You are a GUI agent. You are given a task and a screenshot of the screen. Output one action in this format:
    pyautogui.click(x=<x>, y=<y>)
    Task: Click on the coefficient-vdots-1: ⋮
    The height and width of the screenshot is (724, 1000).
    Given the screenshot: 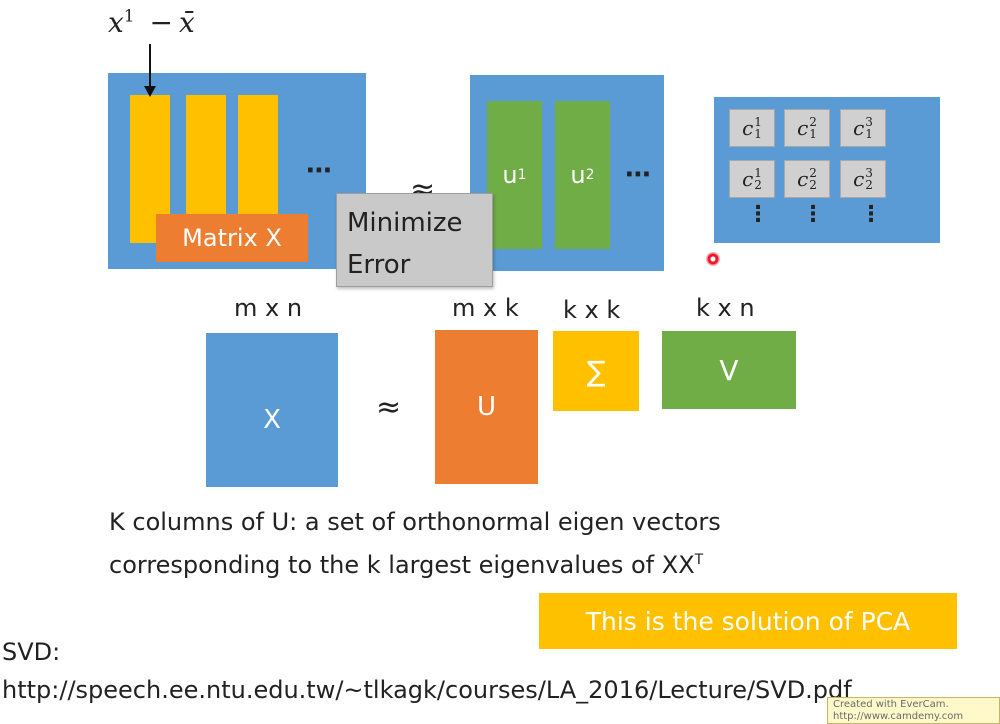 What is the action you would take?
    pyautogui.click(x=758, y=215)
    